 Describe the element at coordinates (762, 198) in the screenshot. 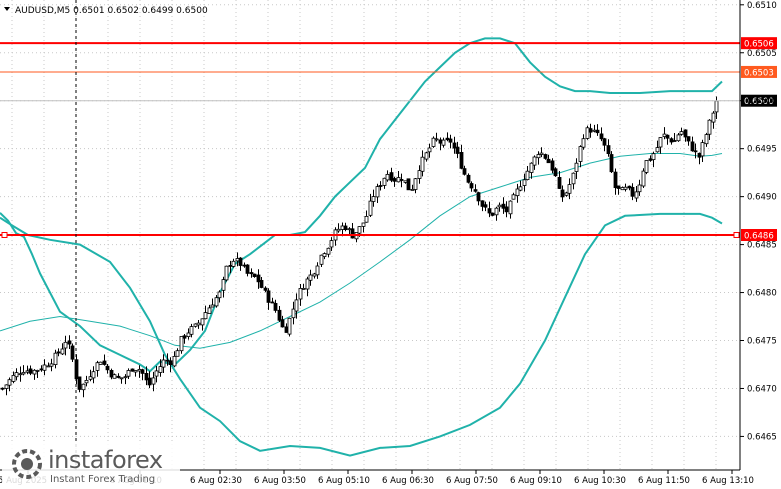

I see `y-tick-label: 0.6490` at that location.